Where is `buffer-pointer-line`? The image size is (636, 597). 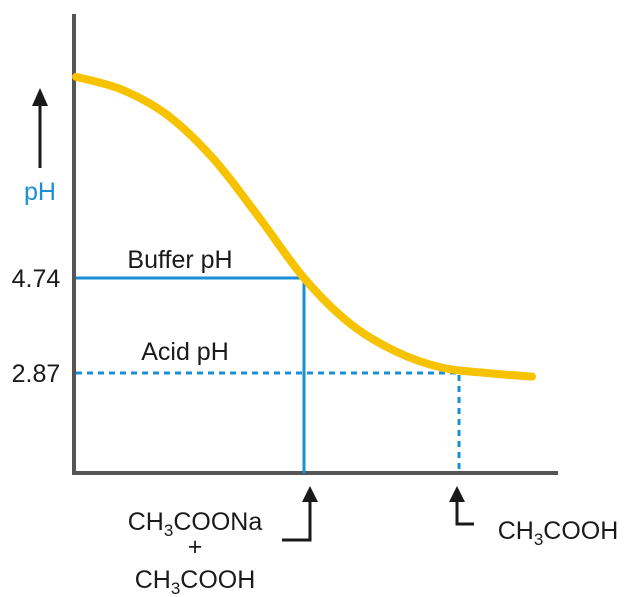 buffer-pointer-line is located at coordinates (297, 521).